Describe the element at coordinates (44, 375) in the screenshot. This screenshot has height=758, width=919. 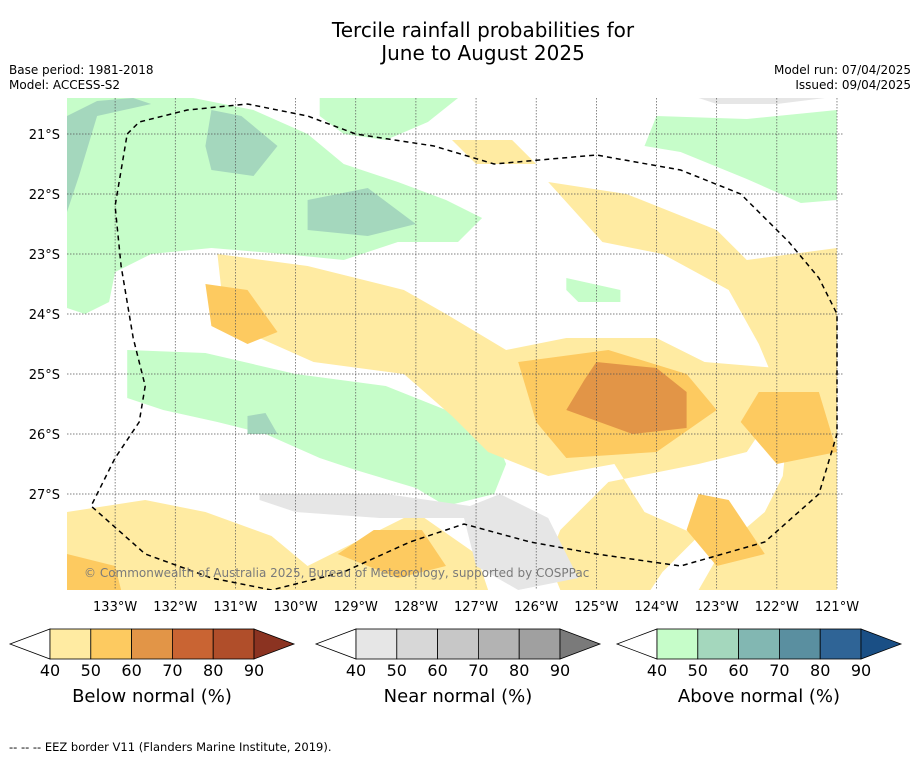
I see `y-tick-label: 25°S` at that location.